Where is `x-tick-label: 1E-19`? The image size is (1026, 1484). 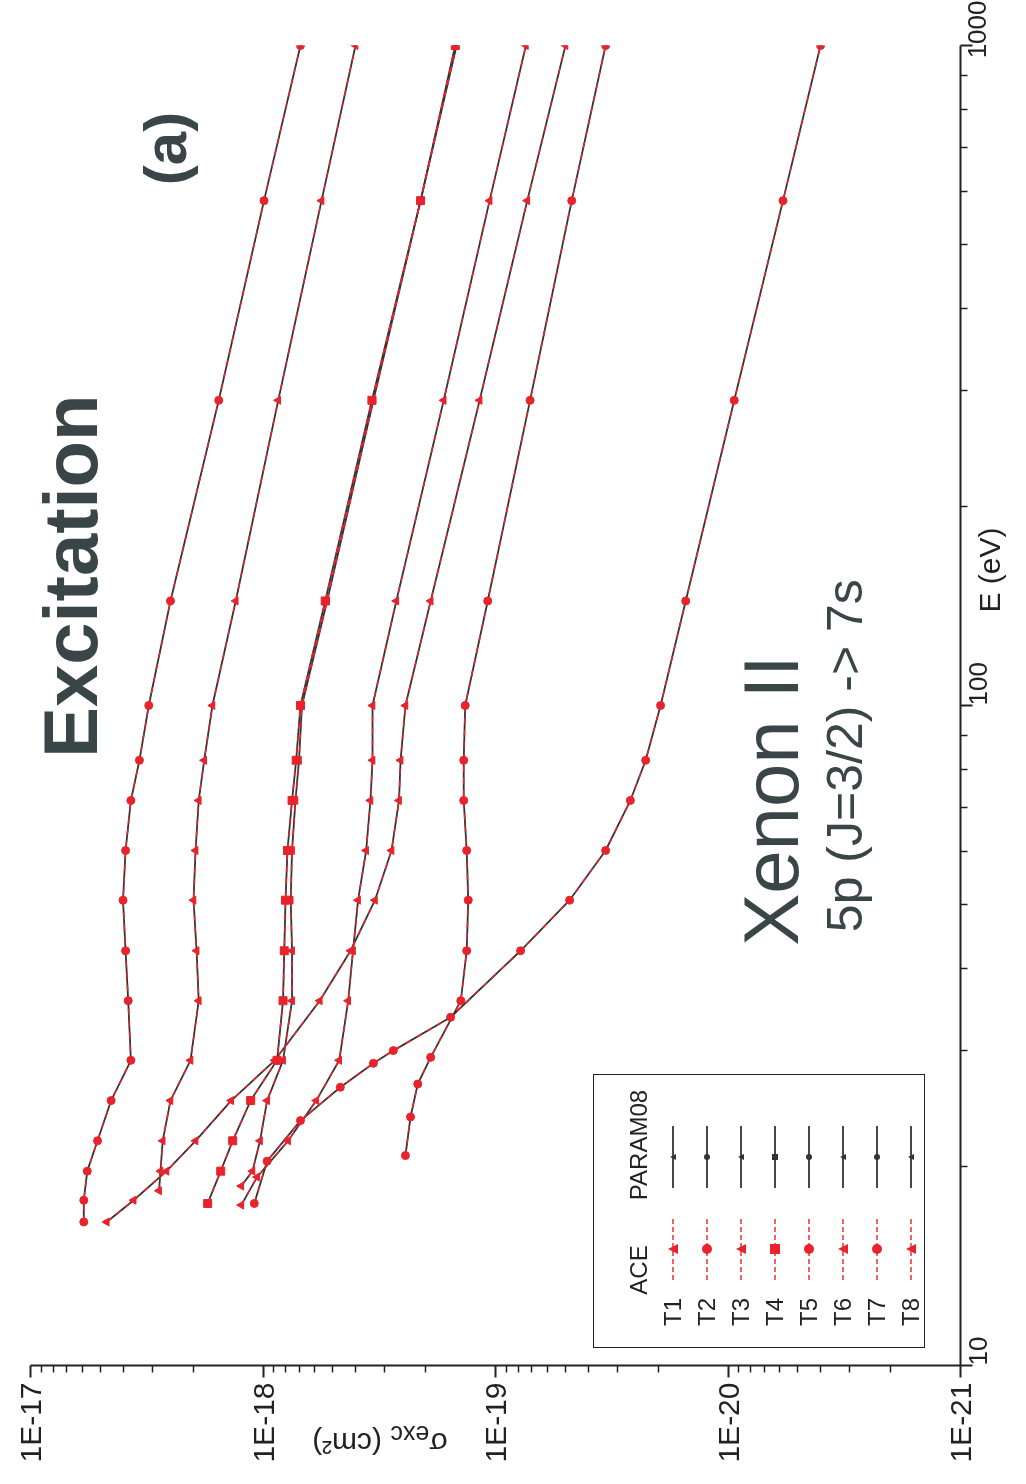
x-tick-label: 1E-19 is located at coordinates (495, 1422).